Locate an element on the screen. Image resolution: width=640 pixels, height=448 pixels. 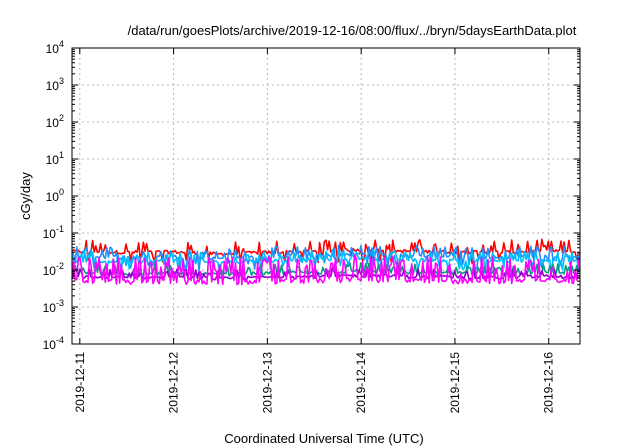
y-tick-label-exponent: 3 is located at coordinates (61, 81).